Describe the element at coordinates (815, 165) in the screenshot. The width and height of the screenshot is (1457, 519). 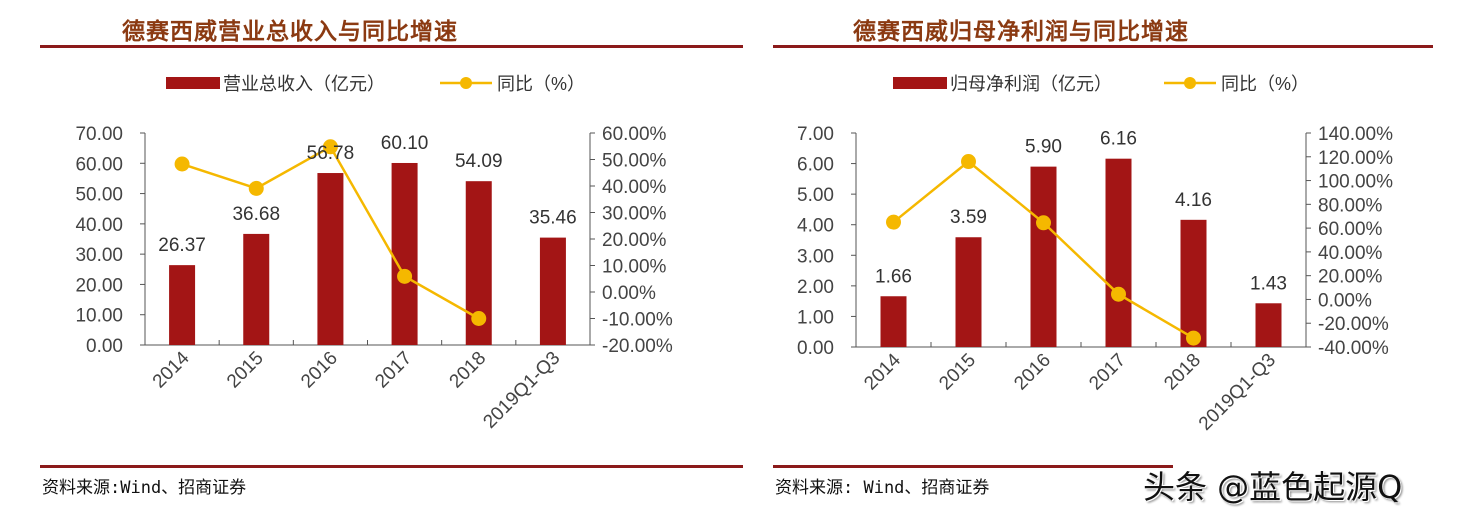
I see `left-axis-tick: 6.00` at that location.